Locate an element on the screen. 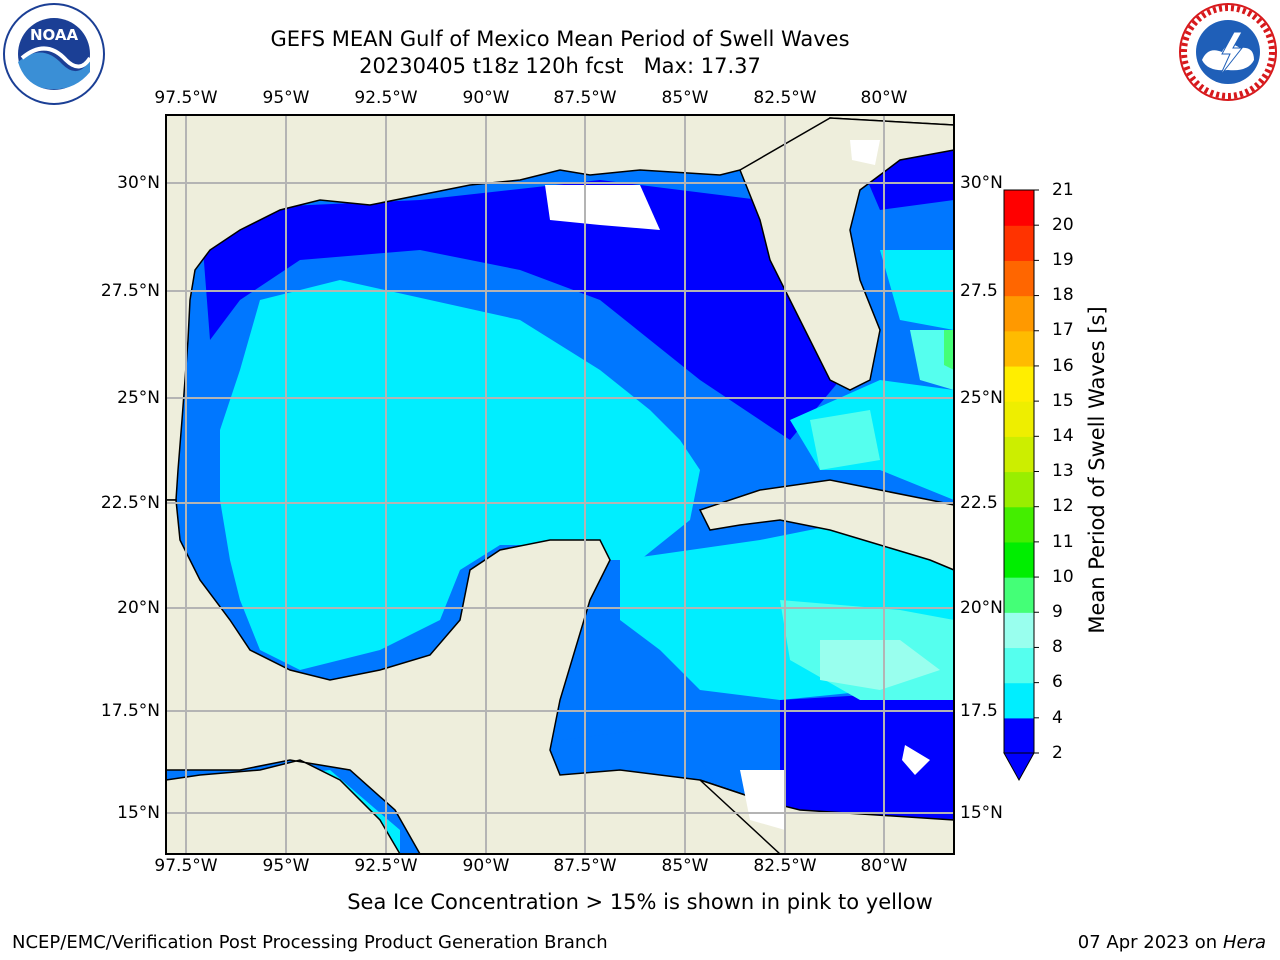  lat-tick-left: 25°N is located at coordinates (138, 398).